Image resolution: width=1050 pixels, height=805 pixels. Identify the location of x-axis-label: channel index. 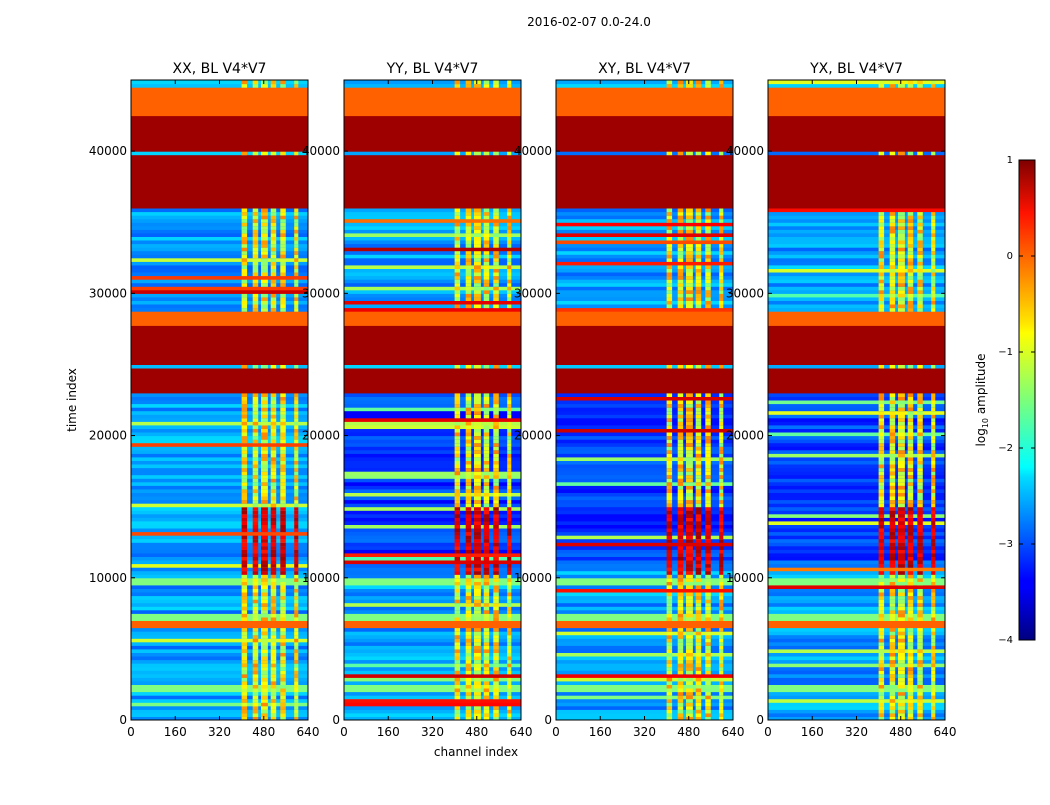
(476, 752).